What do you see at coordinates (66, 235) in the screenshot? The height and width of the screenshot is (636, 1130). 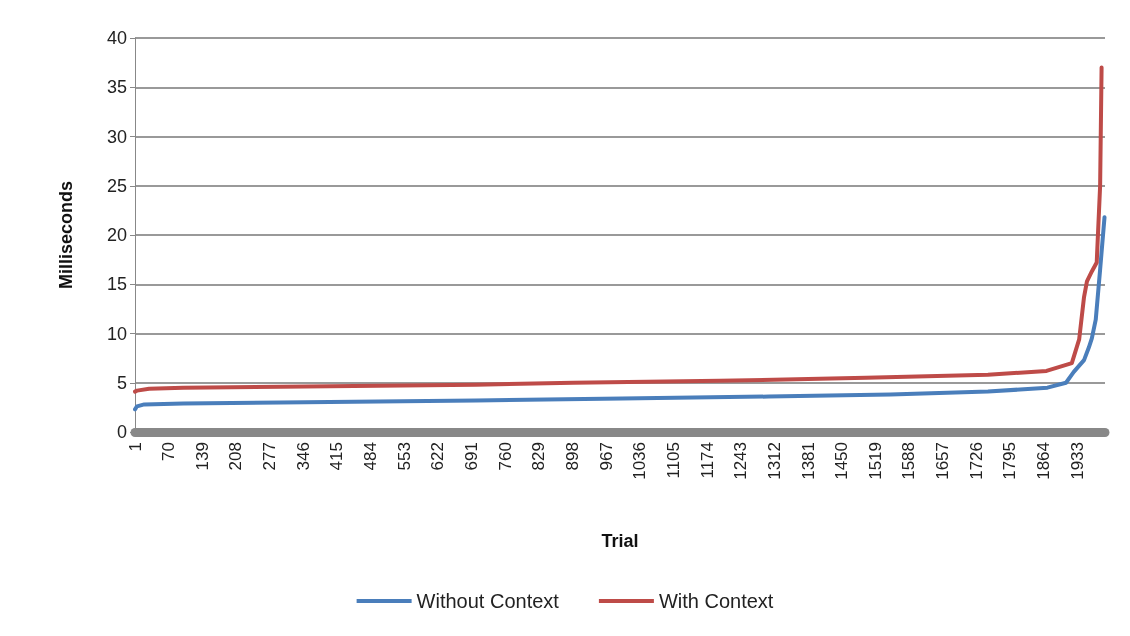 I see `y-axis-title: Milliseconds` at bounding box center [66, 235].